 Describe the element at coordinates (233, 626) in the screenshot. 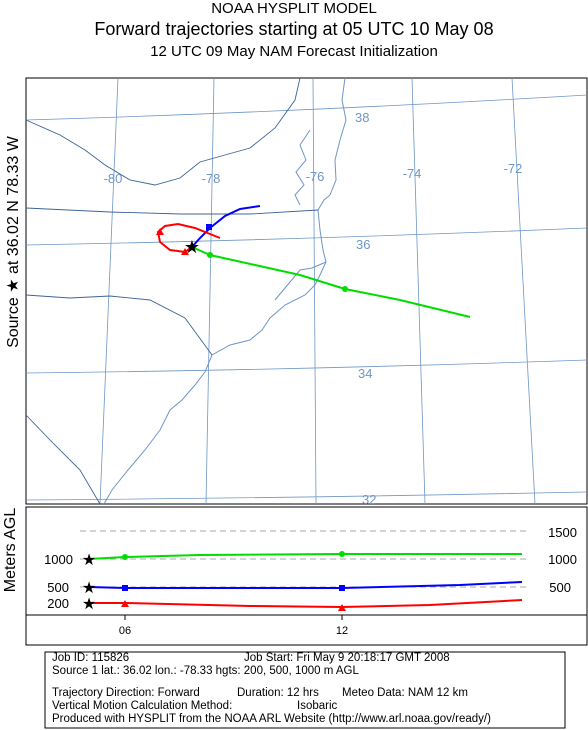

I see `time-axis: 06 12` at that location.